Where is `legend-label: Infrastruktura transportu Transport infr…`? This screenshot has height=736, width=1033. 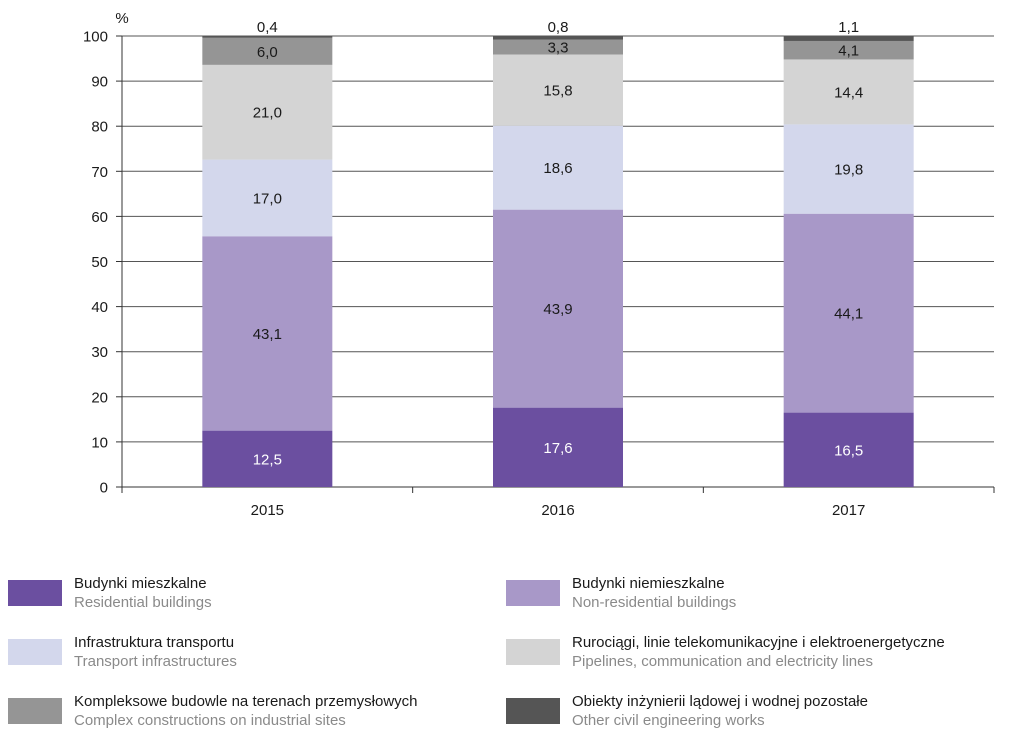 legend-label: Infrastruktura transportu Transport infr… is located at coordinates (155, 652).